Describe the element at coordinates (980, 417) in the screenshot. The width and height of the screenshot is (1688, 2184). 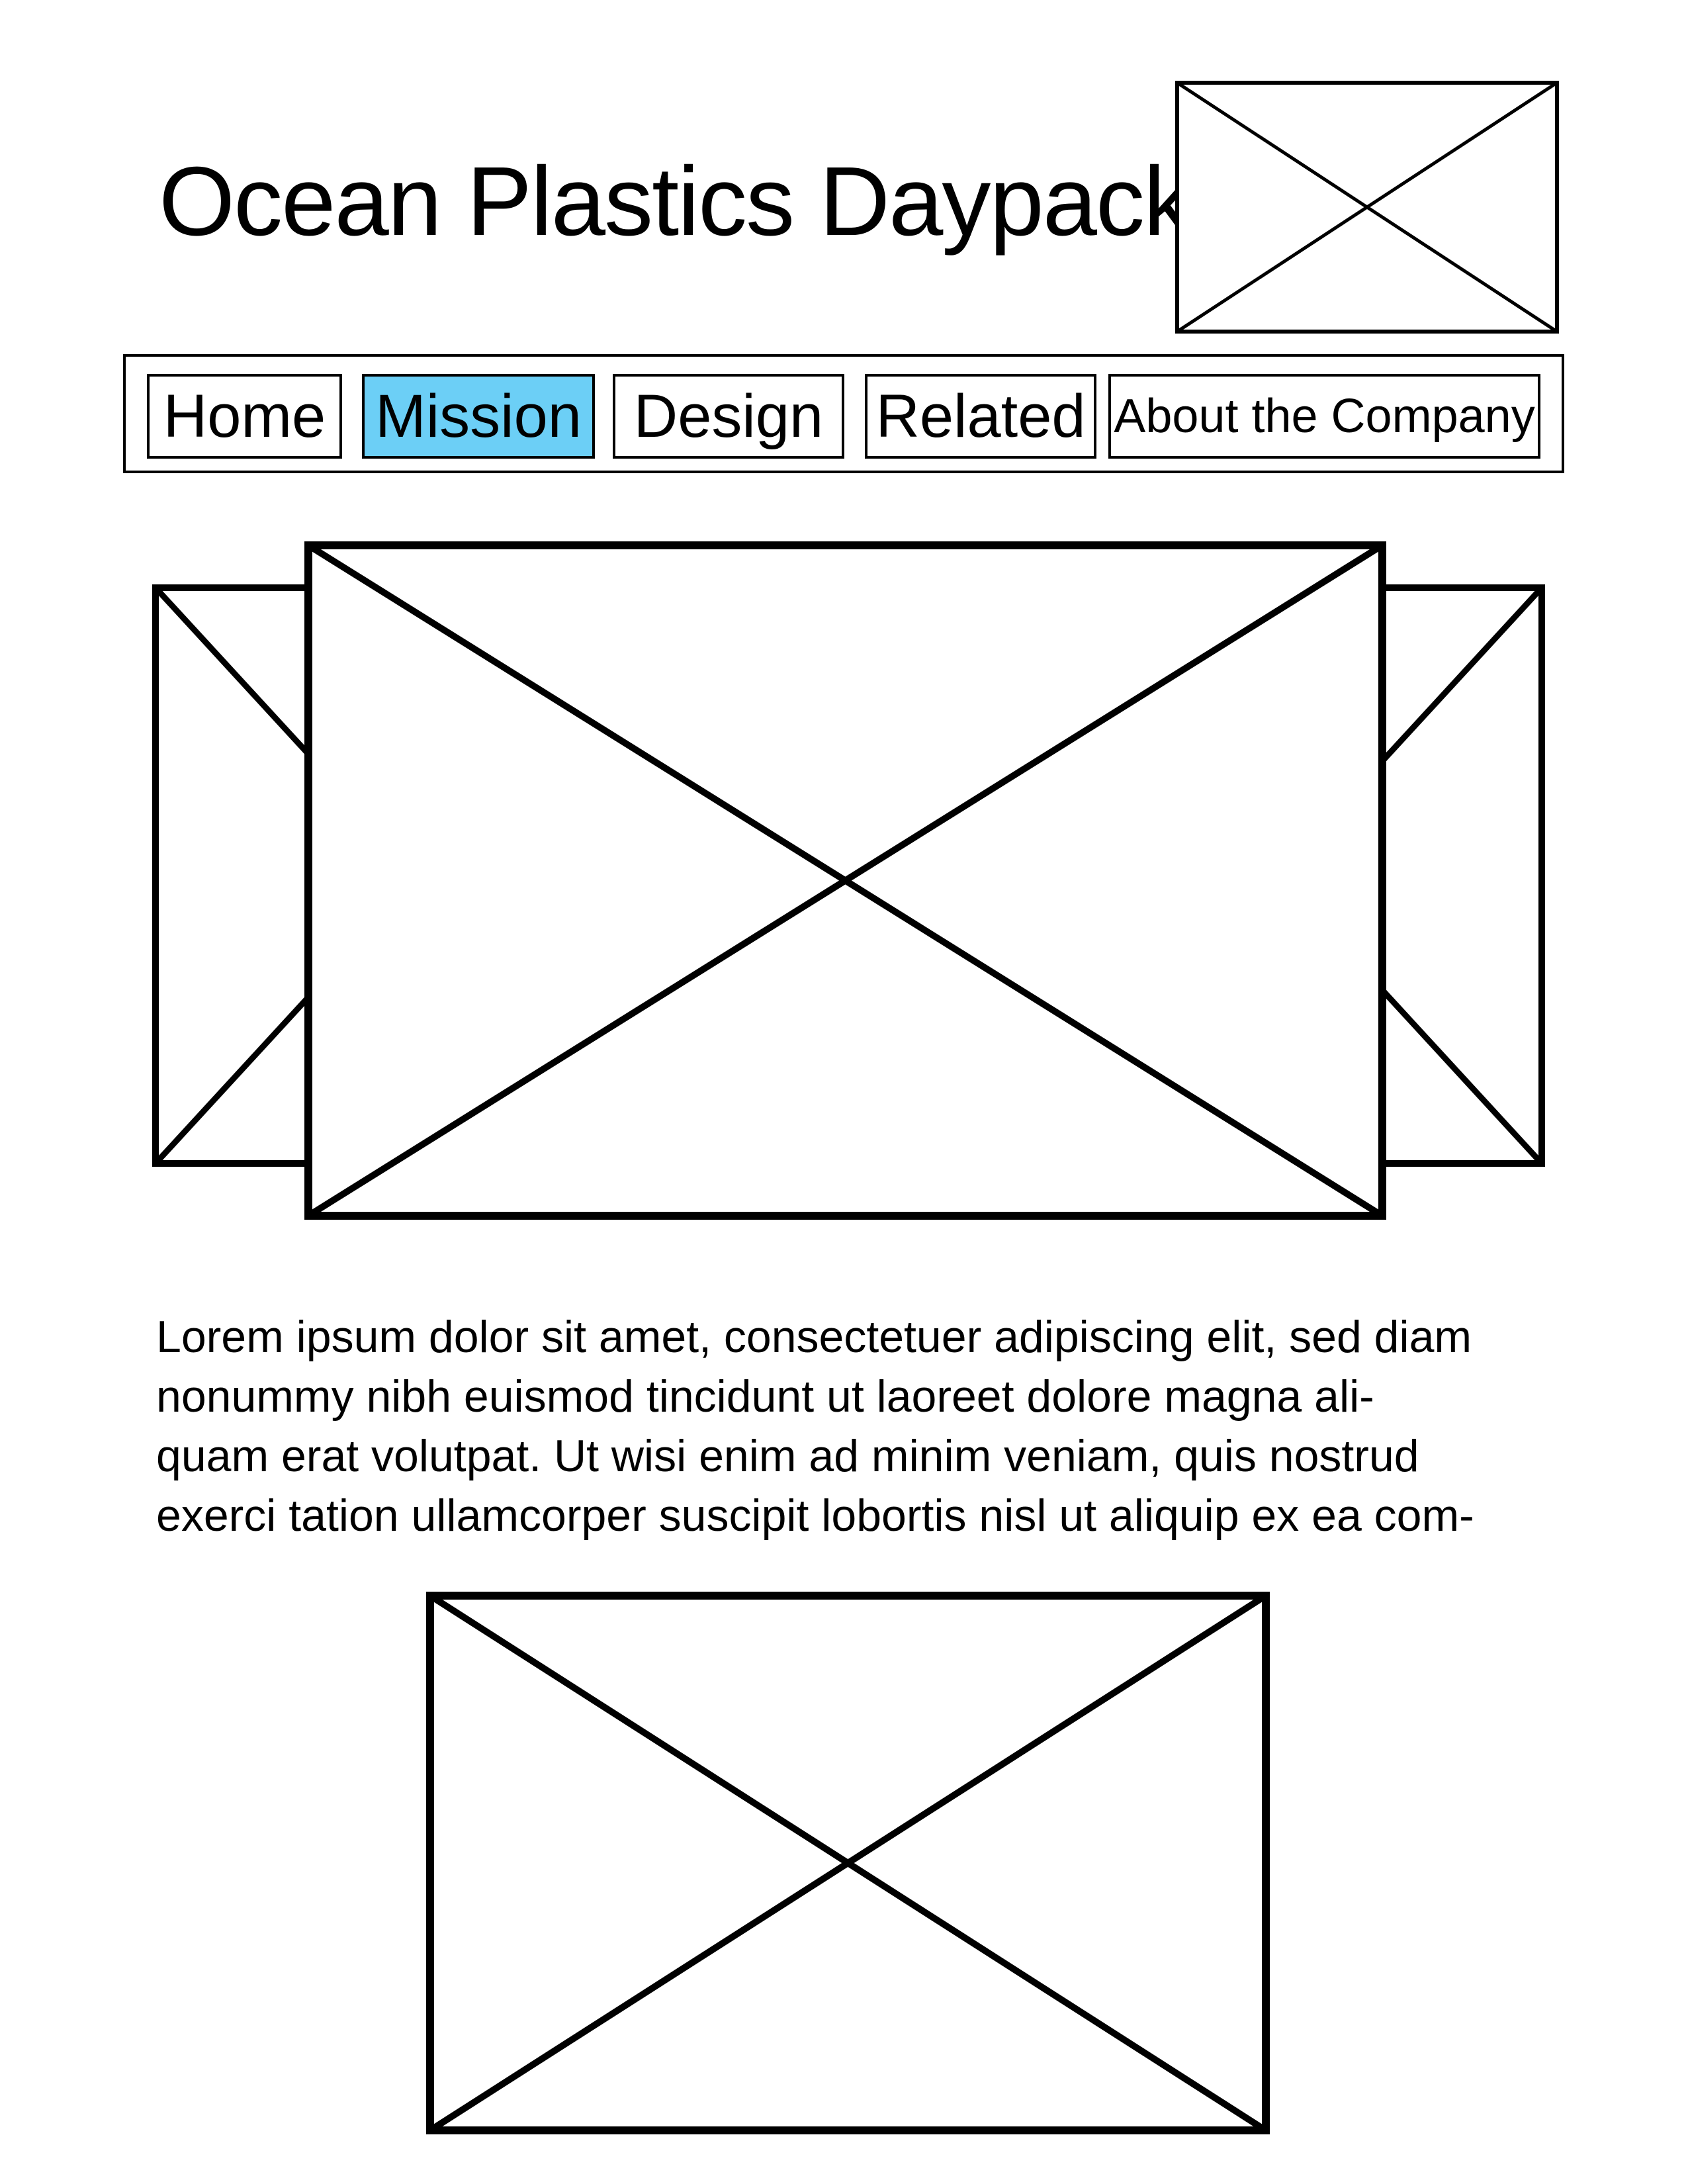
I see `nav-item-related: Related` at that location.